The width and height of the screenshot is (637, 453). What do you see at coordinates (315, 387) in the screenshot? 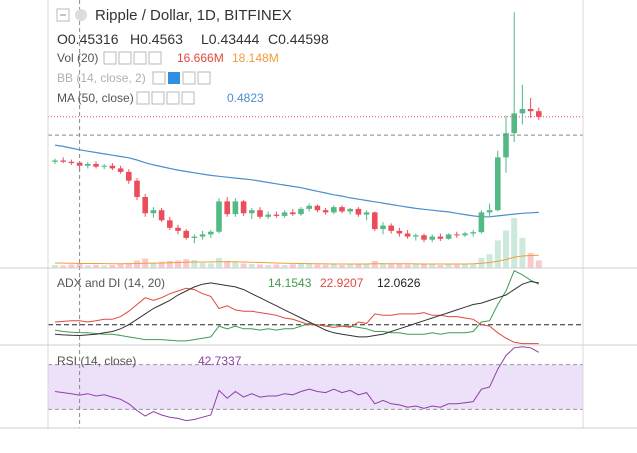
I see `rsi-band` at bounding box center [315, 387].